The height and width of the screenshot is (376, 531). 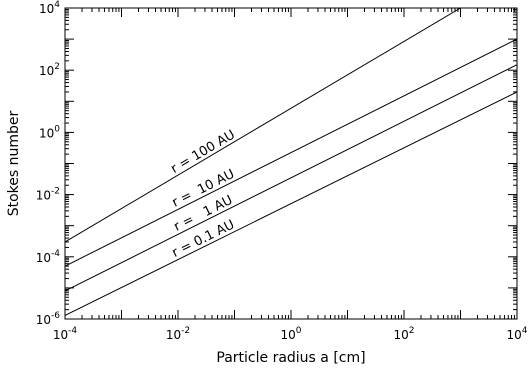 What do you see at coordinates (49, 132) in the screenshot?
I see `y-tick-label: 10⁰` at bounding box center [49, 132].